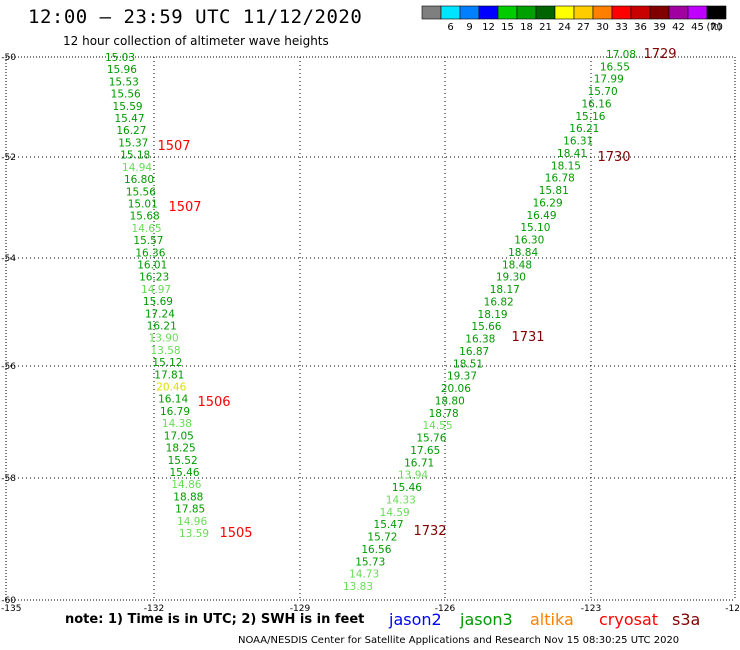 This screenshot has height=650, width=740. I want to click on right-track-swh-value: 16.56, so click(376, 550).